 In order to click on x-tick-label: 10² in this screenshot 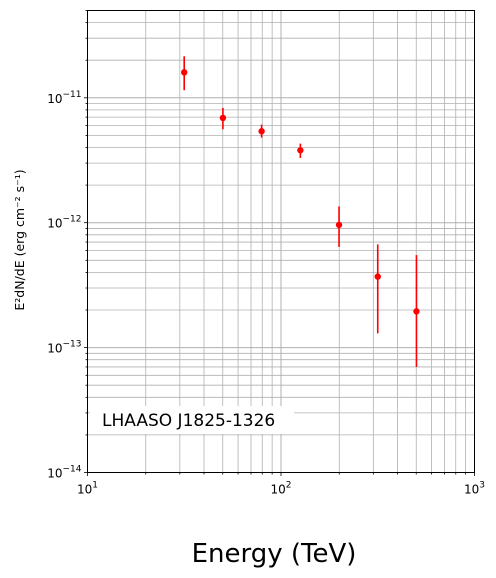, I will do `click(280, 489)`.